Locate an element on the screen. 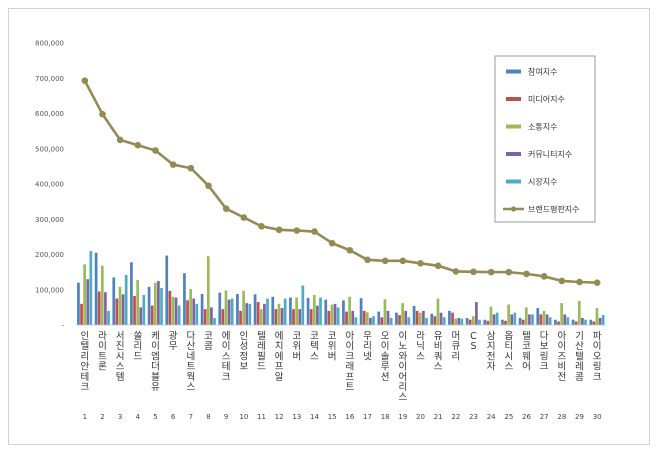  index-label: 16 is located at coordinates (349, 417).